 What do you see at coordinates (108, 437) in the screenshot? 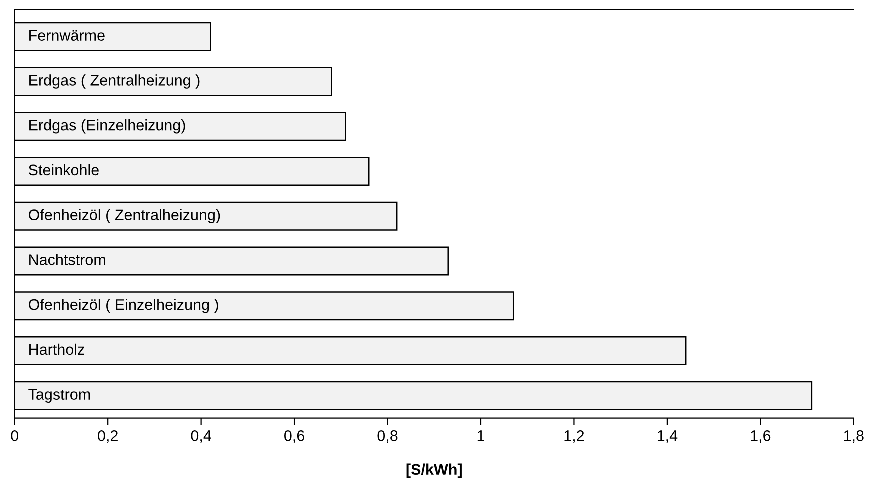
I see `x-tick-label: 0,2` at bounding box center [108, 437].